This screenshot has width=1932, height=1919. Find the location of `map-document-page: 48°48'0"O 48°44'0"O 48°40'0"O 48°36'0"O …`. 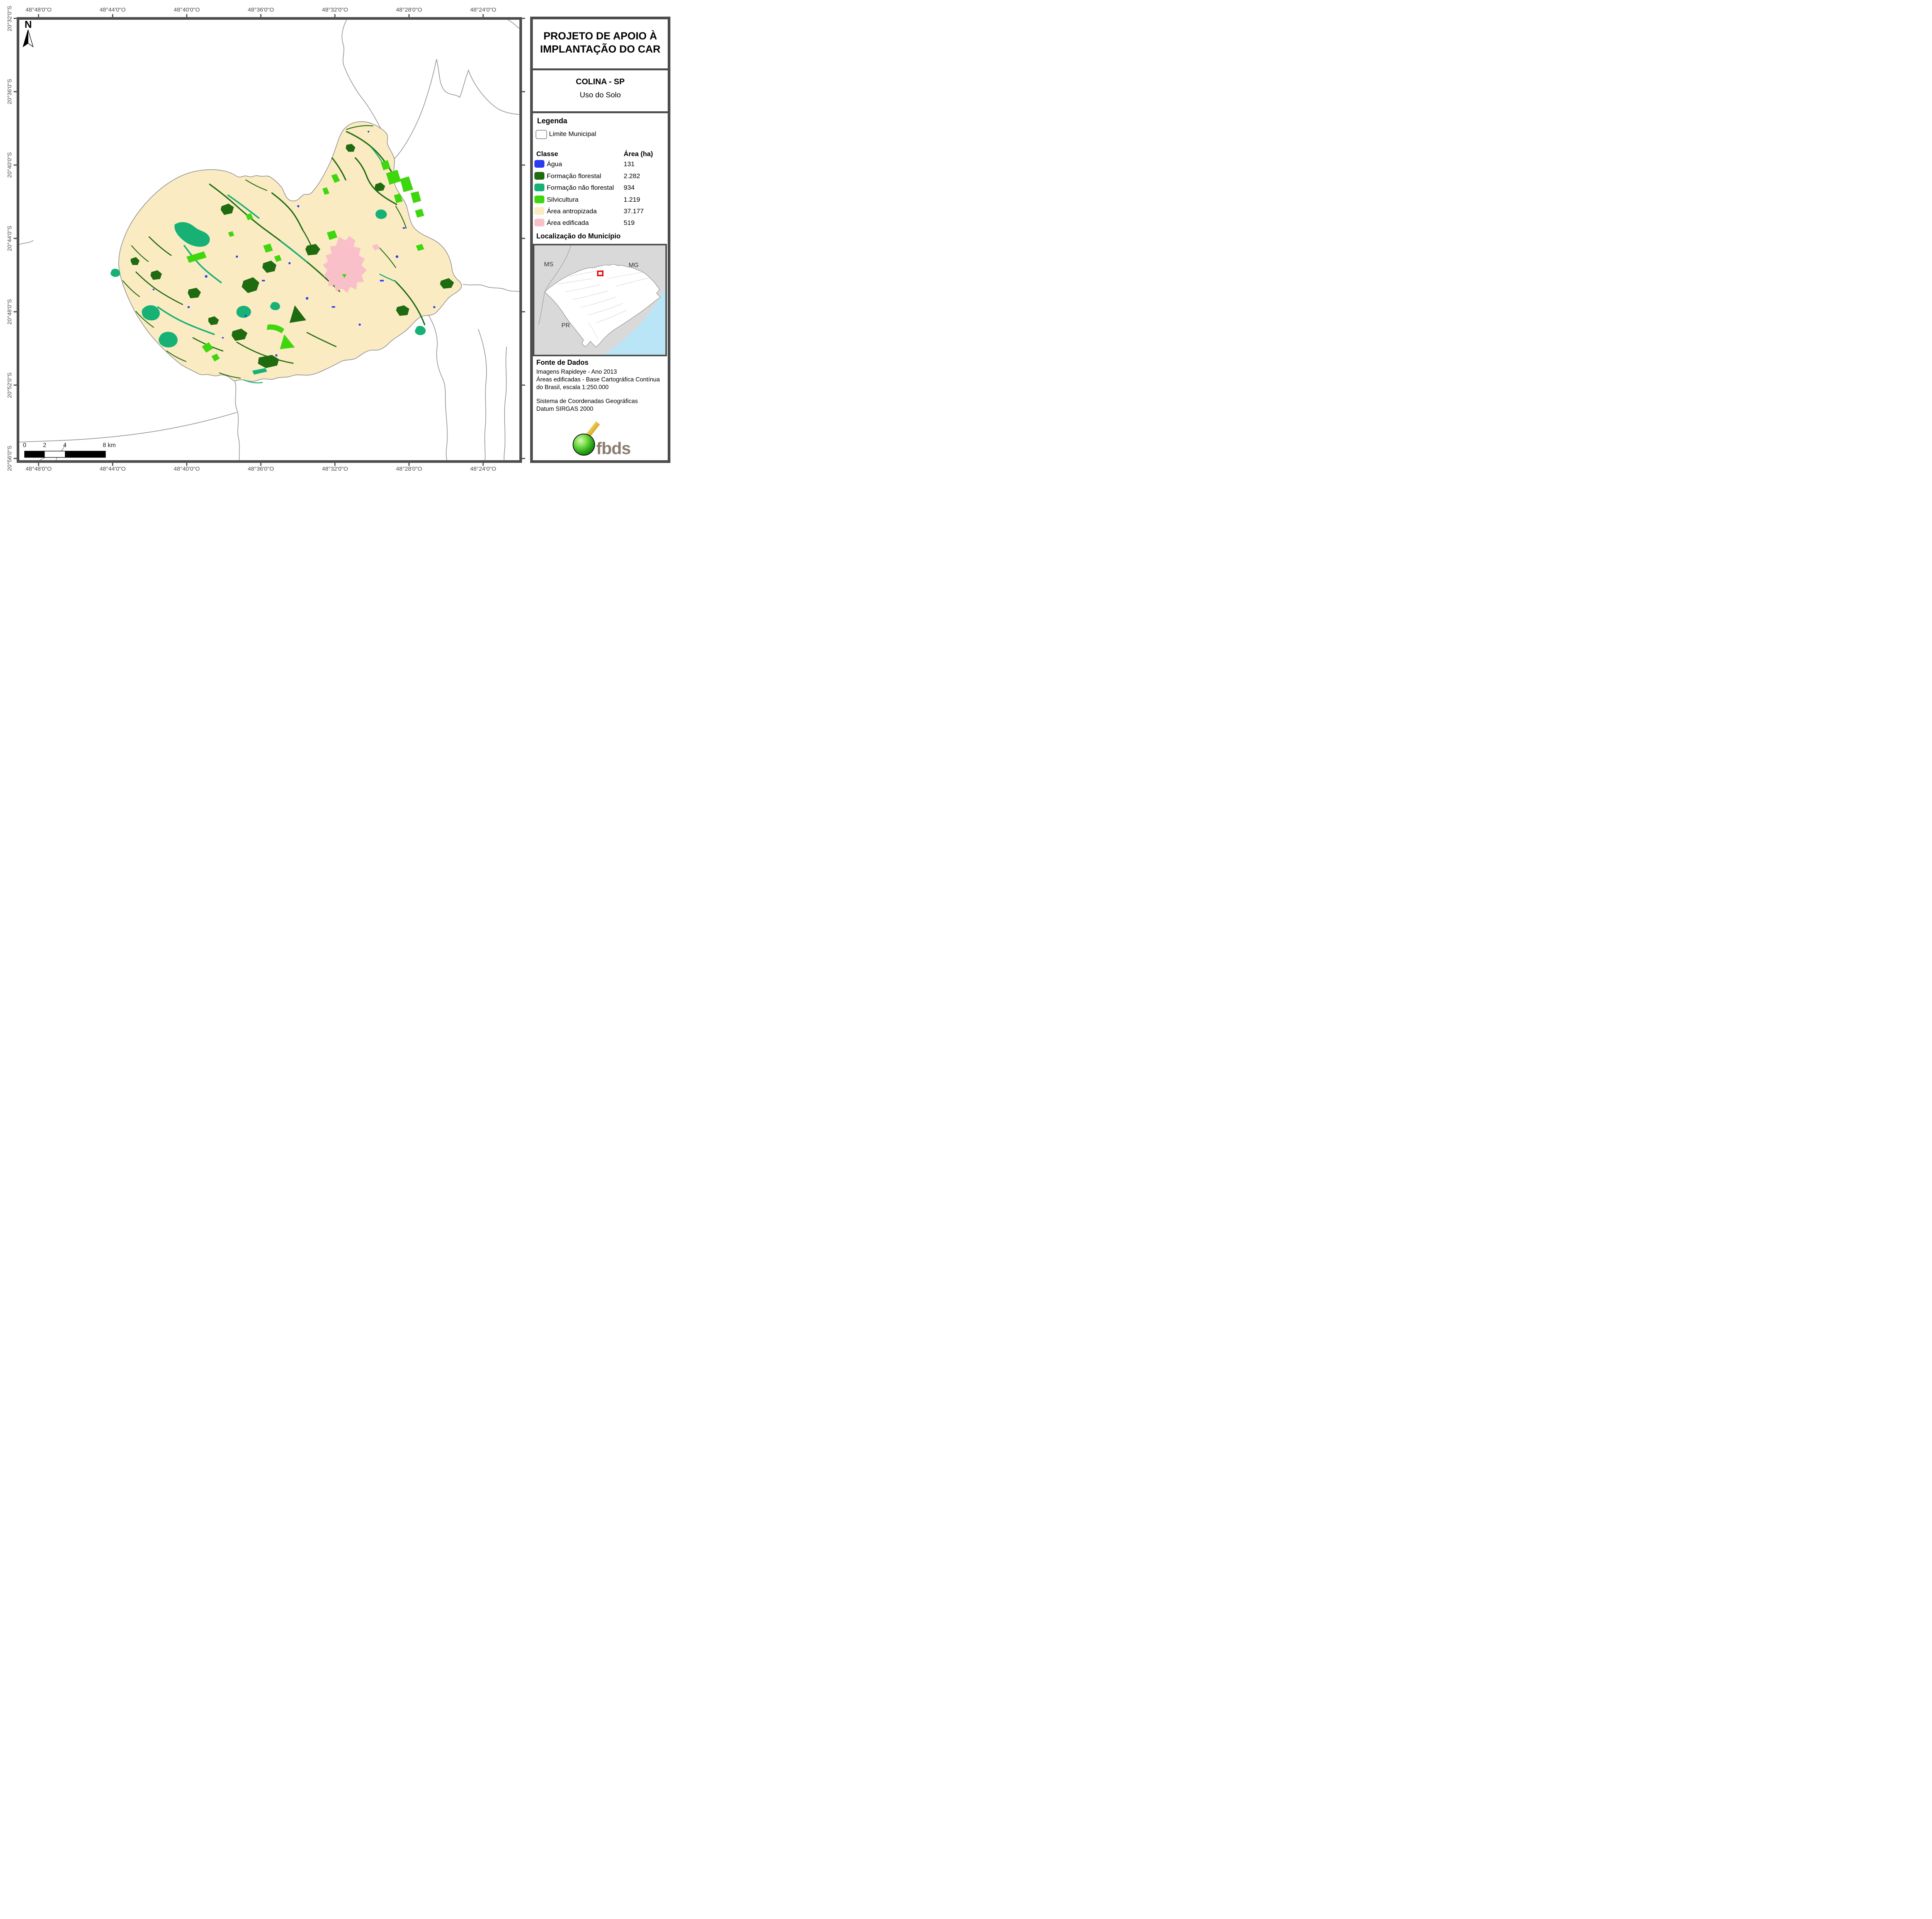

map-document-page: 48°48'0"O 48°44'0"O 48°40'0"O 48°36'0"O … is located at coordinates (339, 240).